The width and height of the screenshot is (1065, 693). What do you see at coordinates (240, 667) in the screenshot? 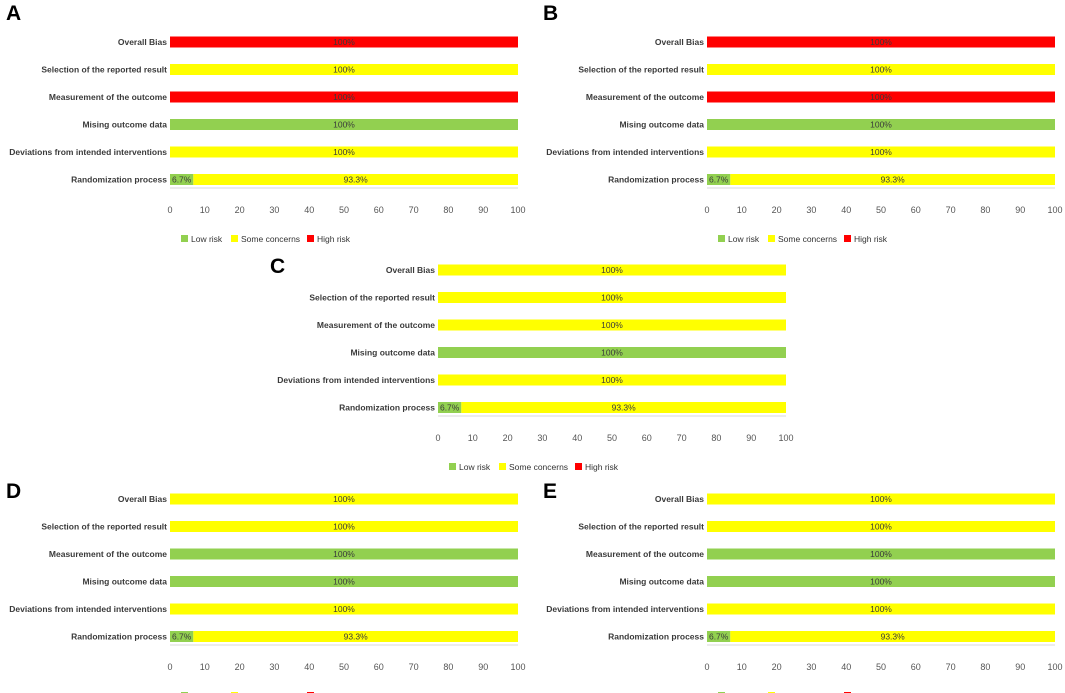
I see `x-tick-label: 20` at bounding box center [240, 667].